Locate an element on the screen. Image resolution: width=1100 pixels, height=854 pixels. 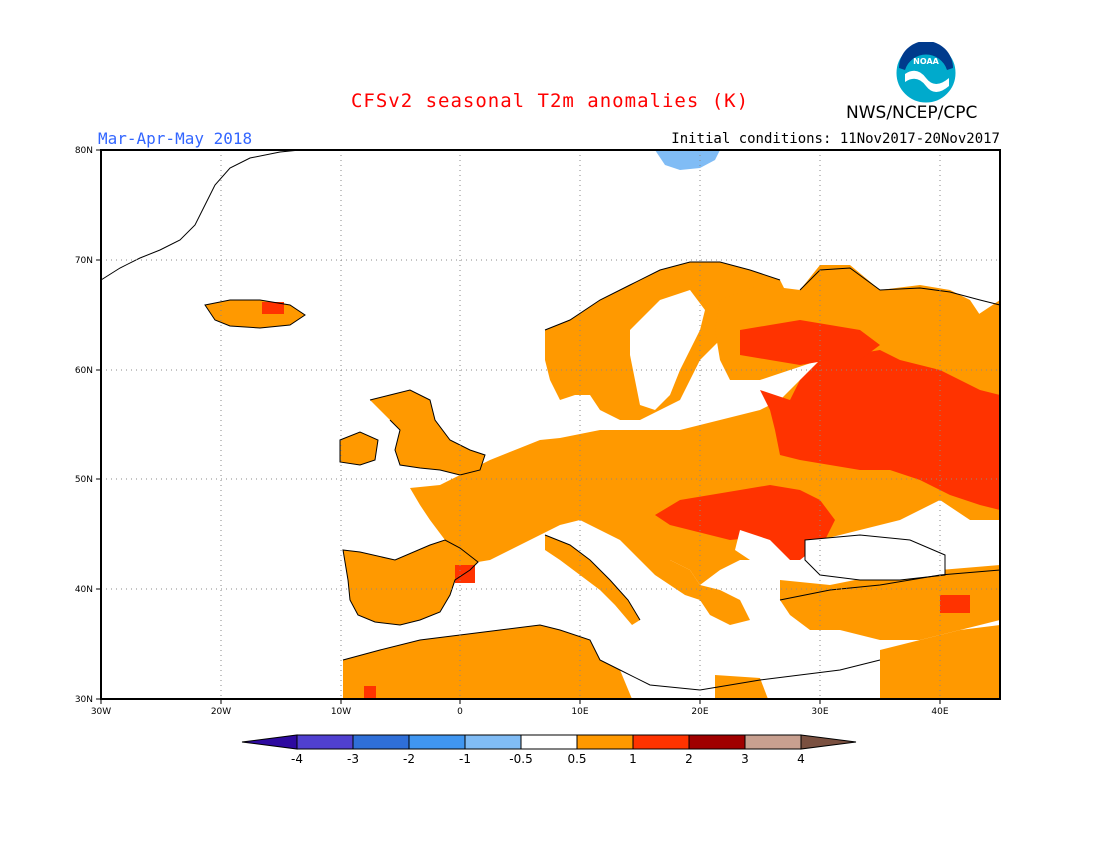
lat-label: 60N is located at coordinates (84, 371).